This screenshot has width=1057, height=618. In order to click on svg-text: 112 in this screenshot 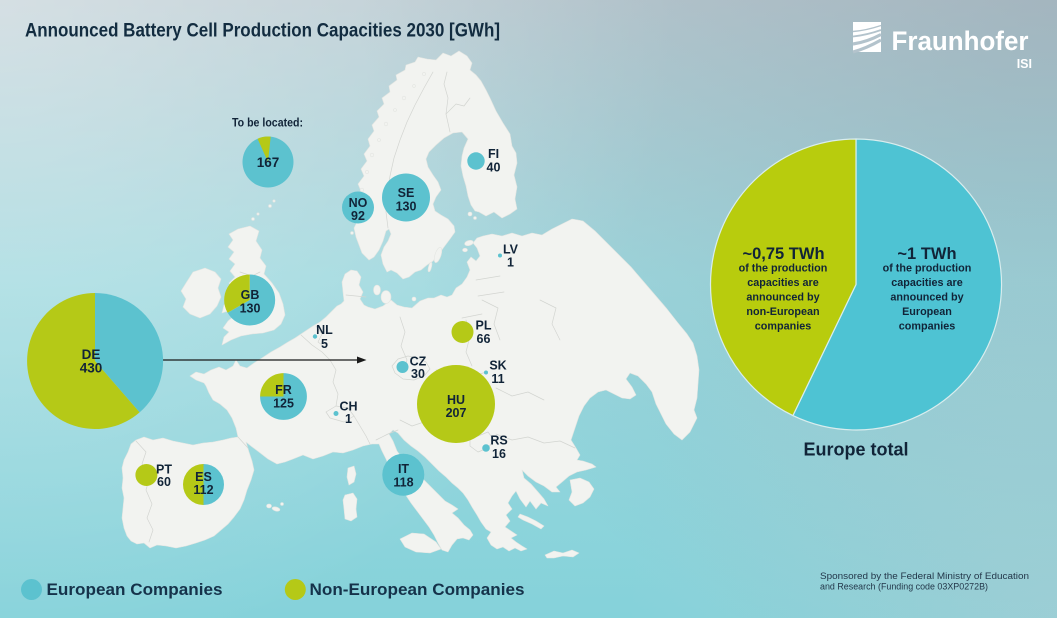, I will do `click(203, 490)`.